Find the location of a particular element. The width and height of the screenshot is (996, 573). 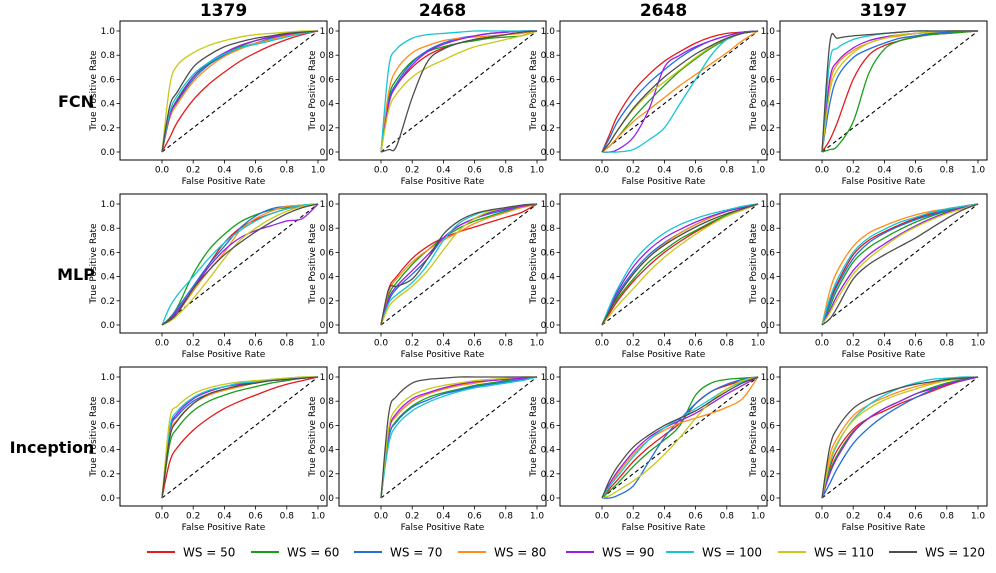

column-title: 1379 is located at coordinates (223, 11).